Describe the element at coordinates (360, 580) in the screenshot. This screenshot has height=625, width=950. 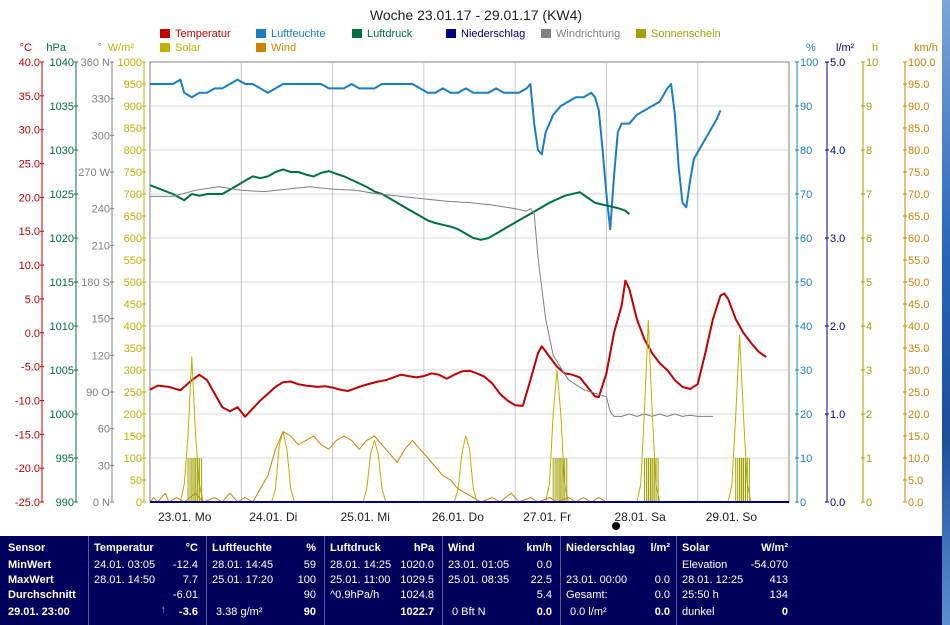
I see `stats-ts: 25.01. 11:00` at that location.